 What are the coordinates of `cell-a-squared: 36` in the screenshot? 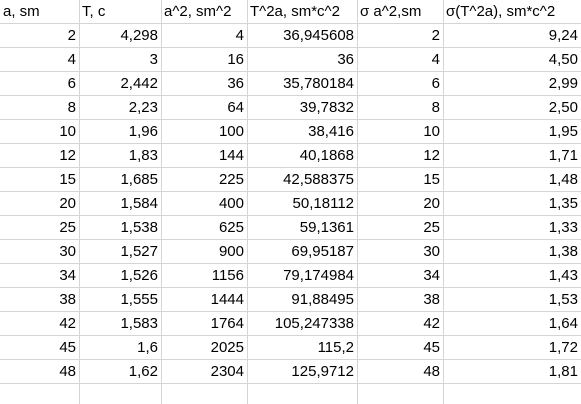 It's located at (235, 83).